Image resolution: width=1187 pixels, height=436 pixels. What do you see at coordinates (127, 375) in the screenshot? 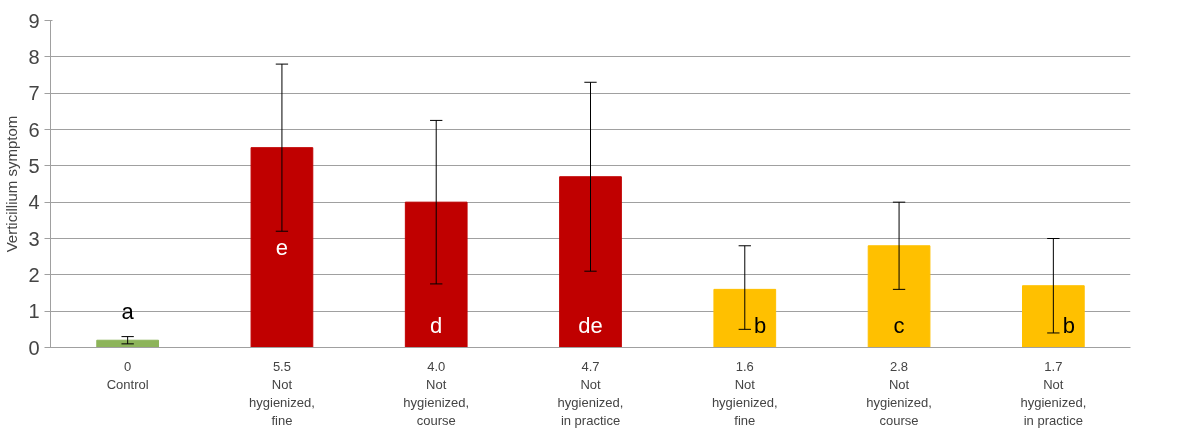
I see `x-tick-label: 0 Control` at bounding box center [127, 375].